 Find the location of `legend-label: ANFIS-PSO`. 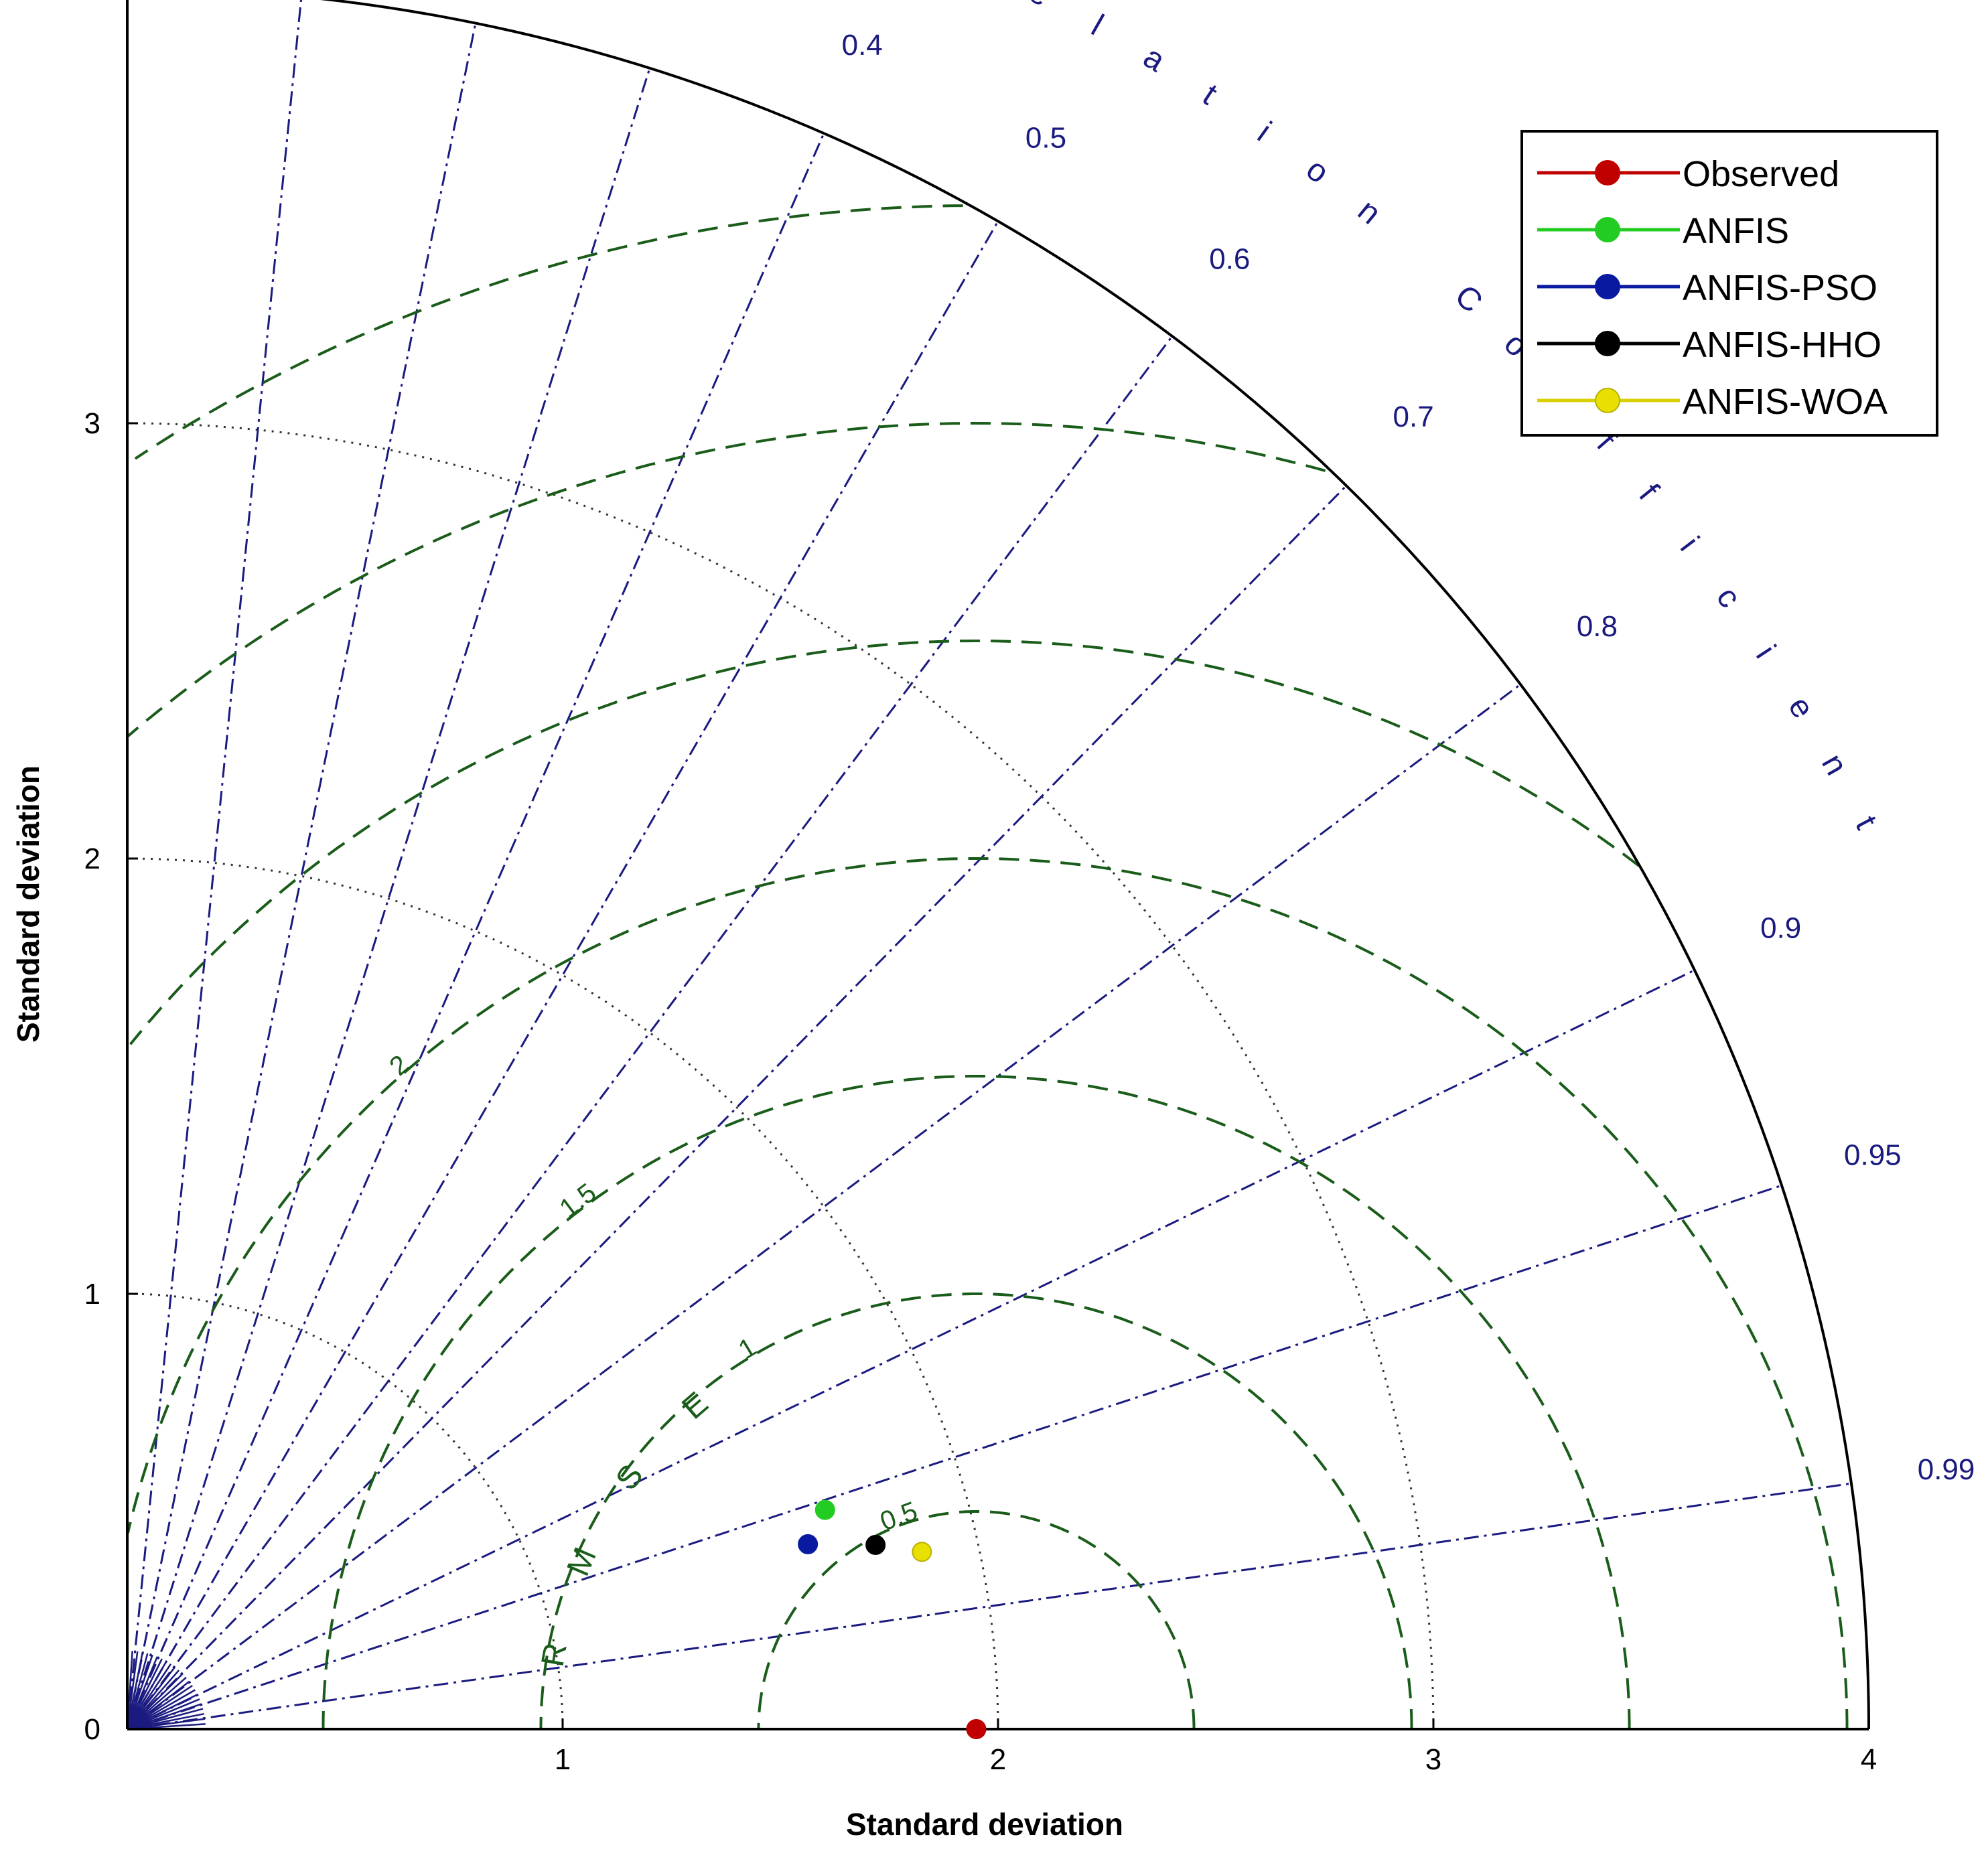

legend-label: ANFIS-PSO is located at coordinates (1780, 288).